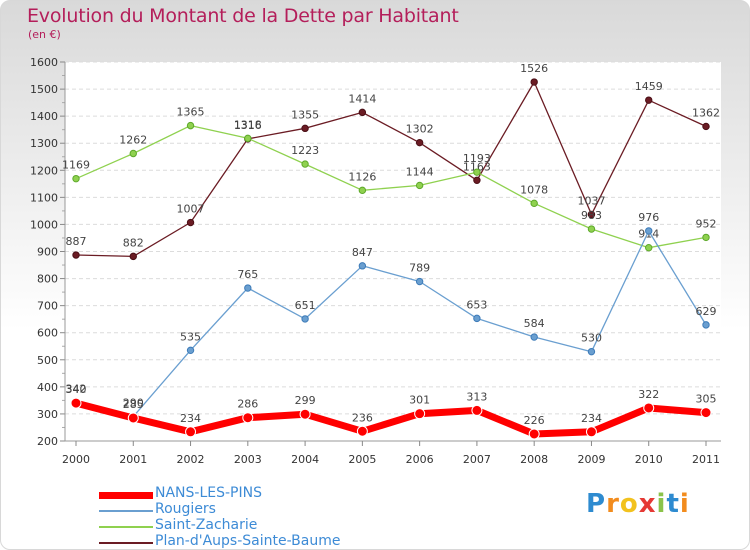  I want to click on legend-label: Saint-Zacharie, so click(206, 525).